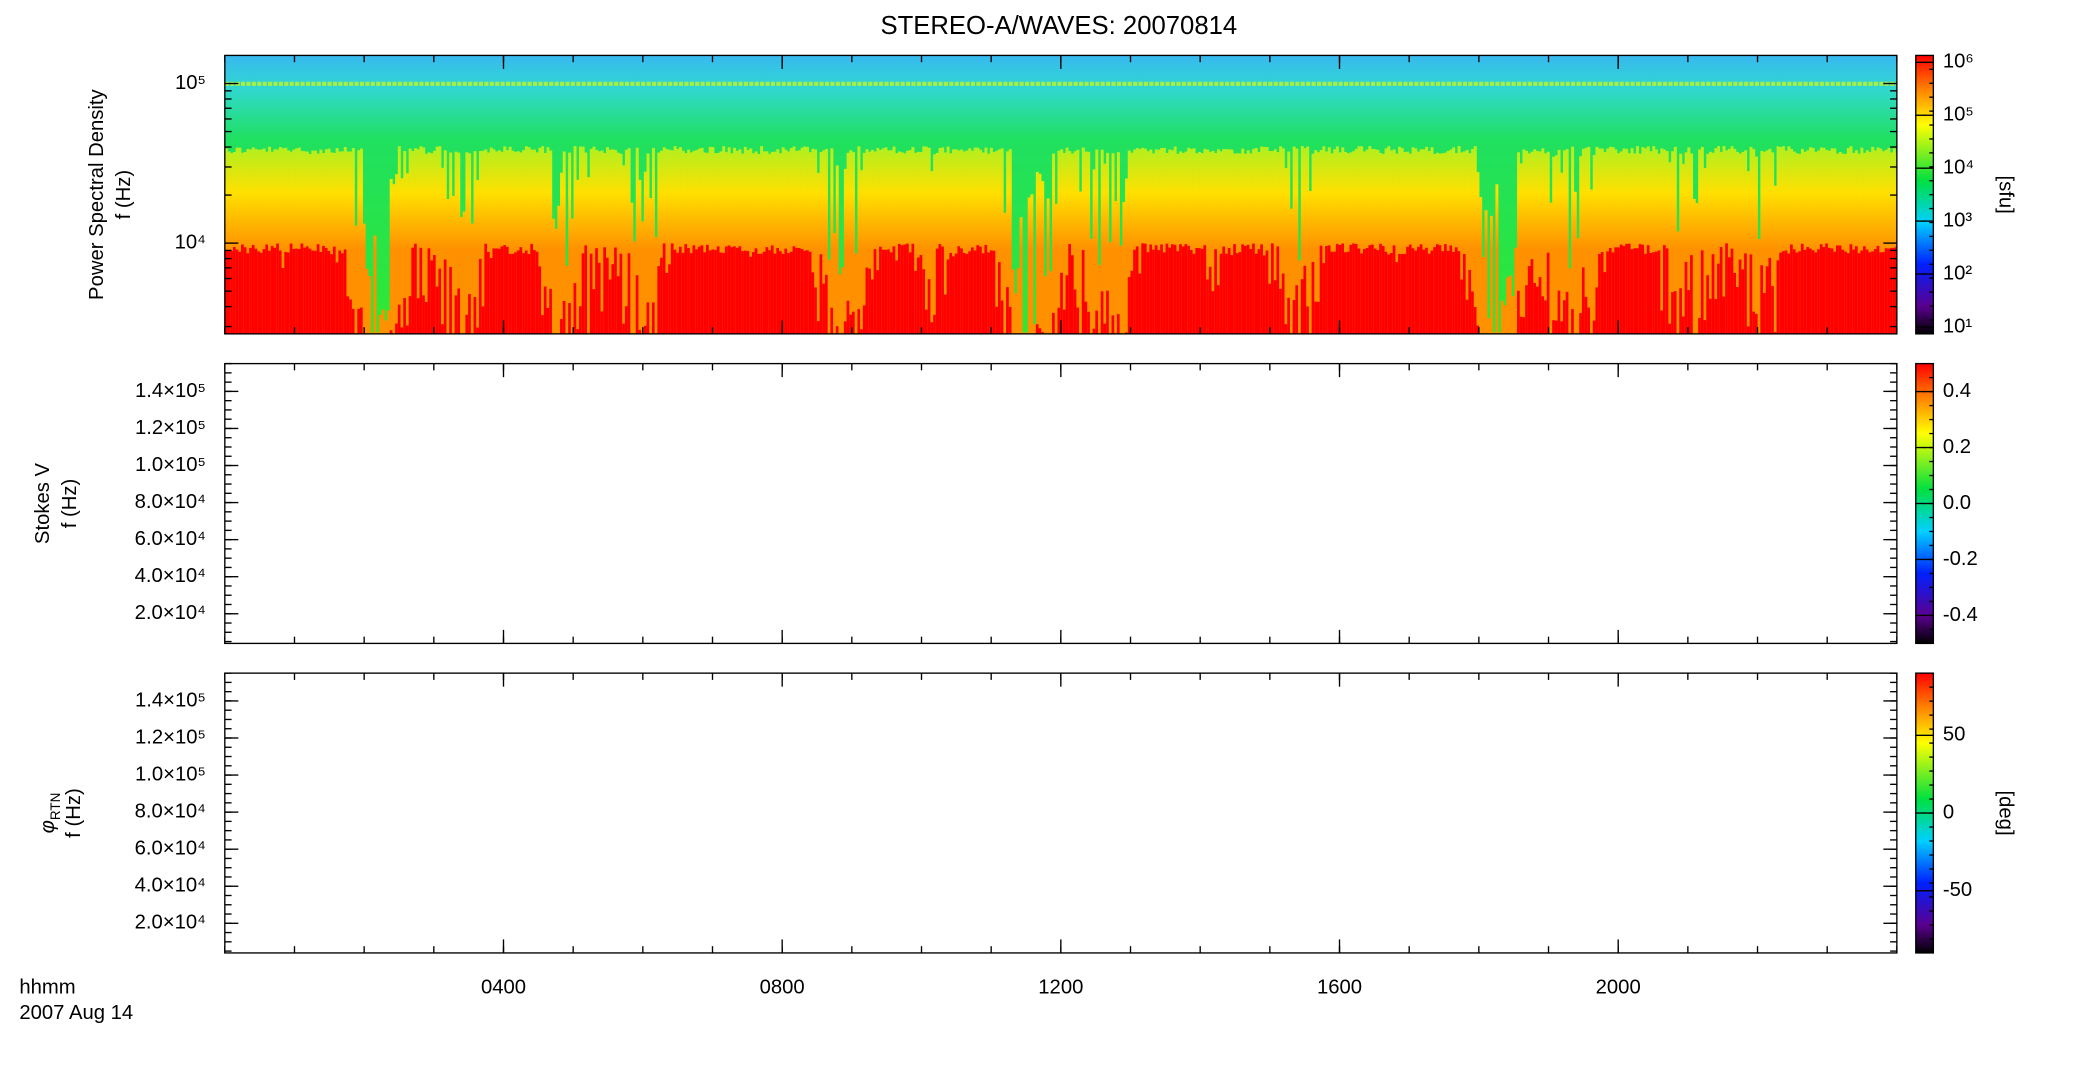 This screenshot has height=1080, width=2096. What do you see at coordinates (76, 1013) in the screenshot?
I see `date-label: 2007 Aug 14` at bounding box center [76, 1013].